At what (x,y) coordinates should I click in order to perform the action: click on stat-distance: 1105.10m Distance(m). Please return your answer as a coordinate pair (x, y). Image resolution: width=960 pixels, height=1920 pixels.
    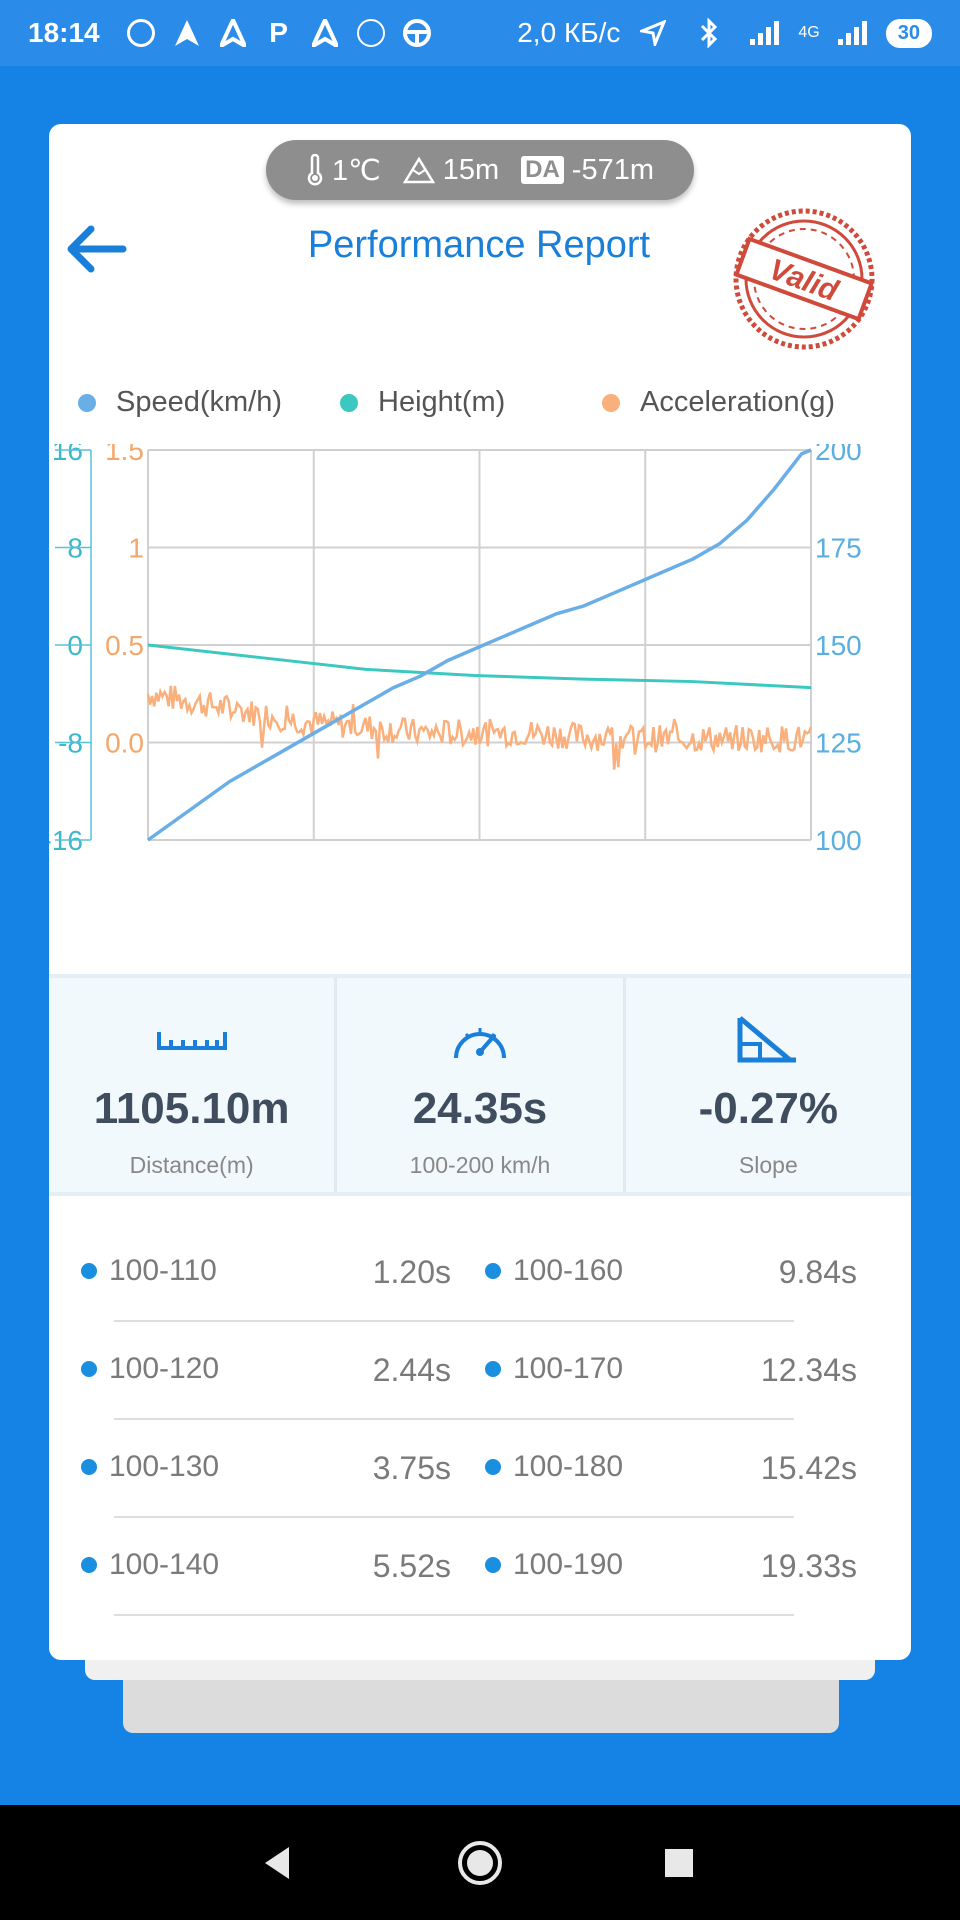
    Looking at the image, I should click on (193, 1085).